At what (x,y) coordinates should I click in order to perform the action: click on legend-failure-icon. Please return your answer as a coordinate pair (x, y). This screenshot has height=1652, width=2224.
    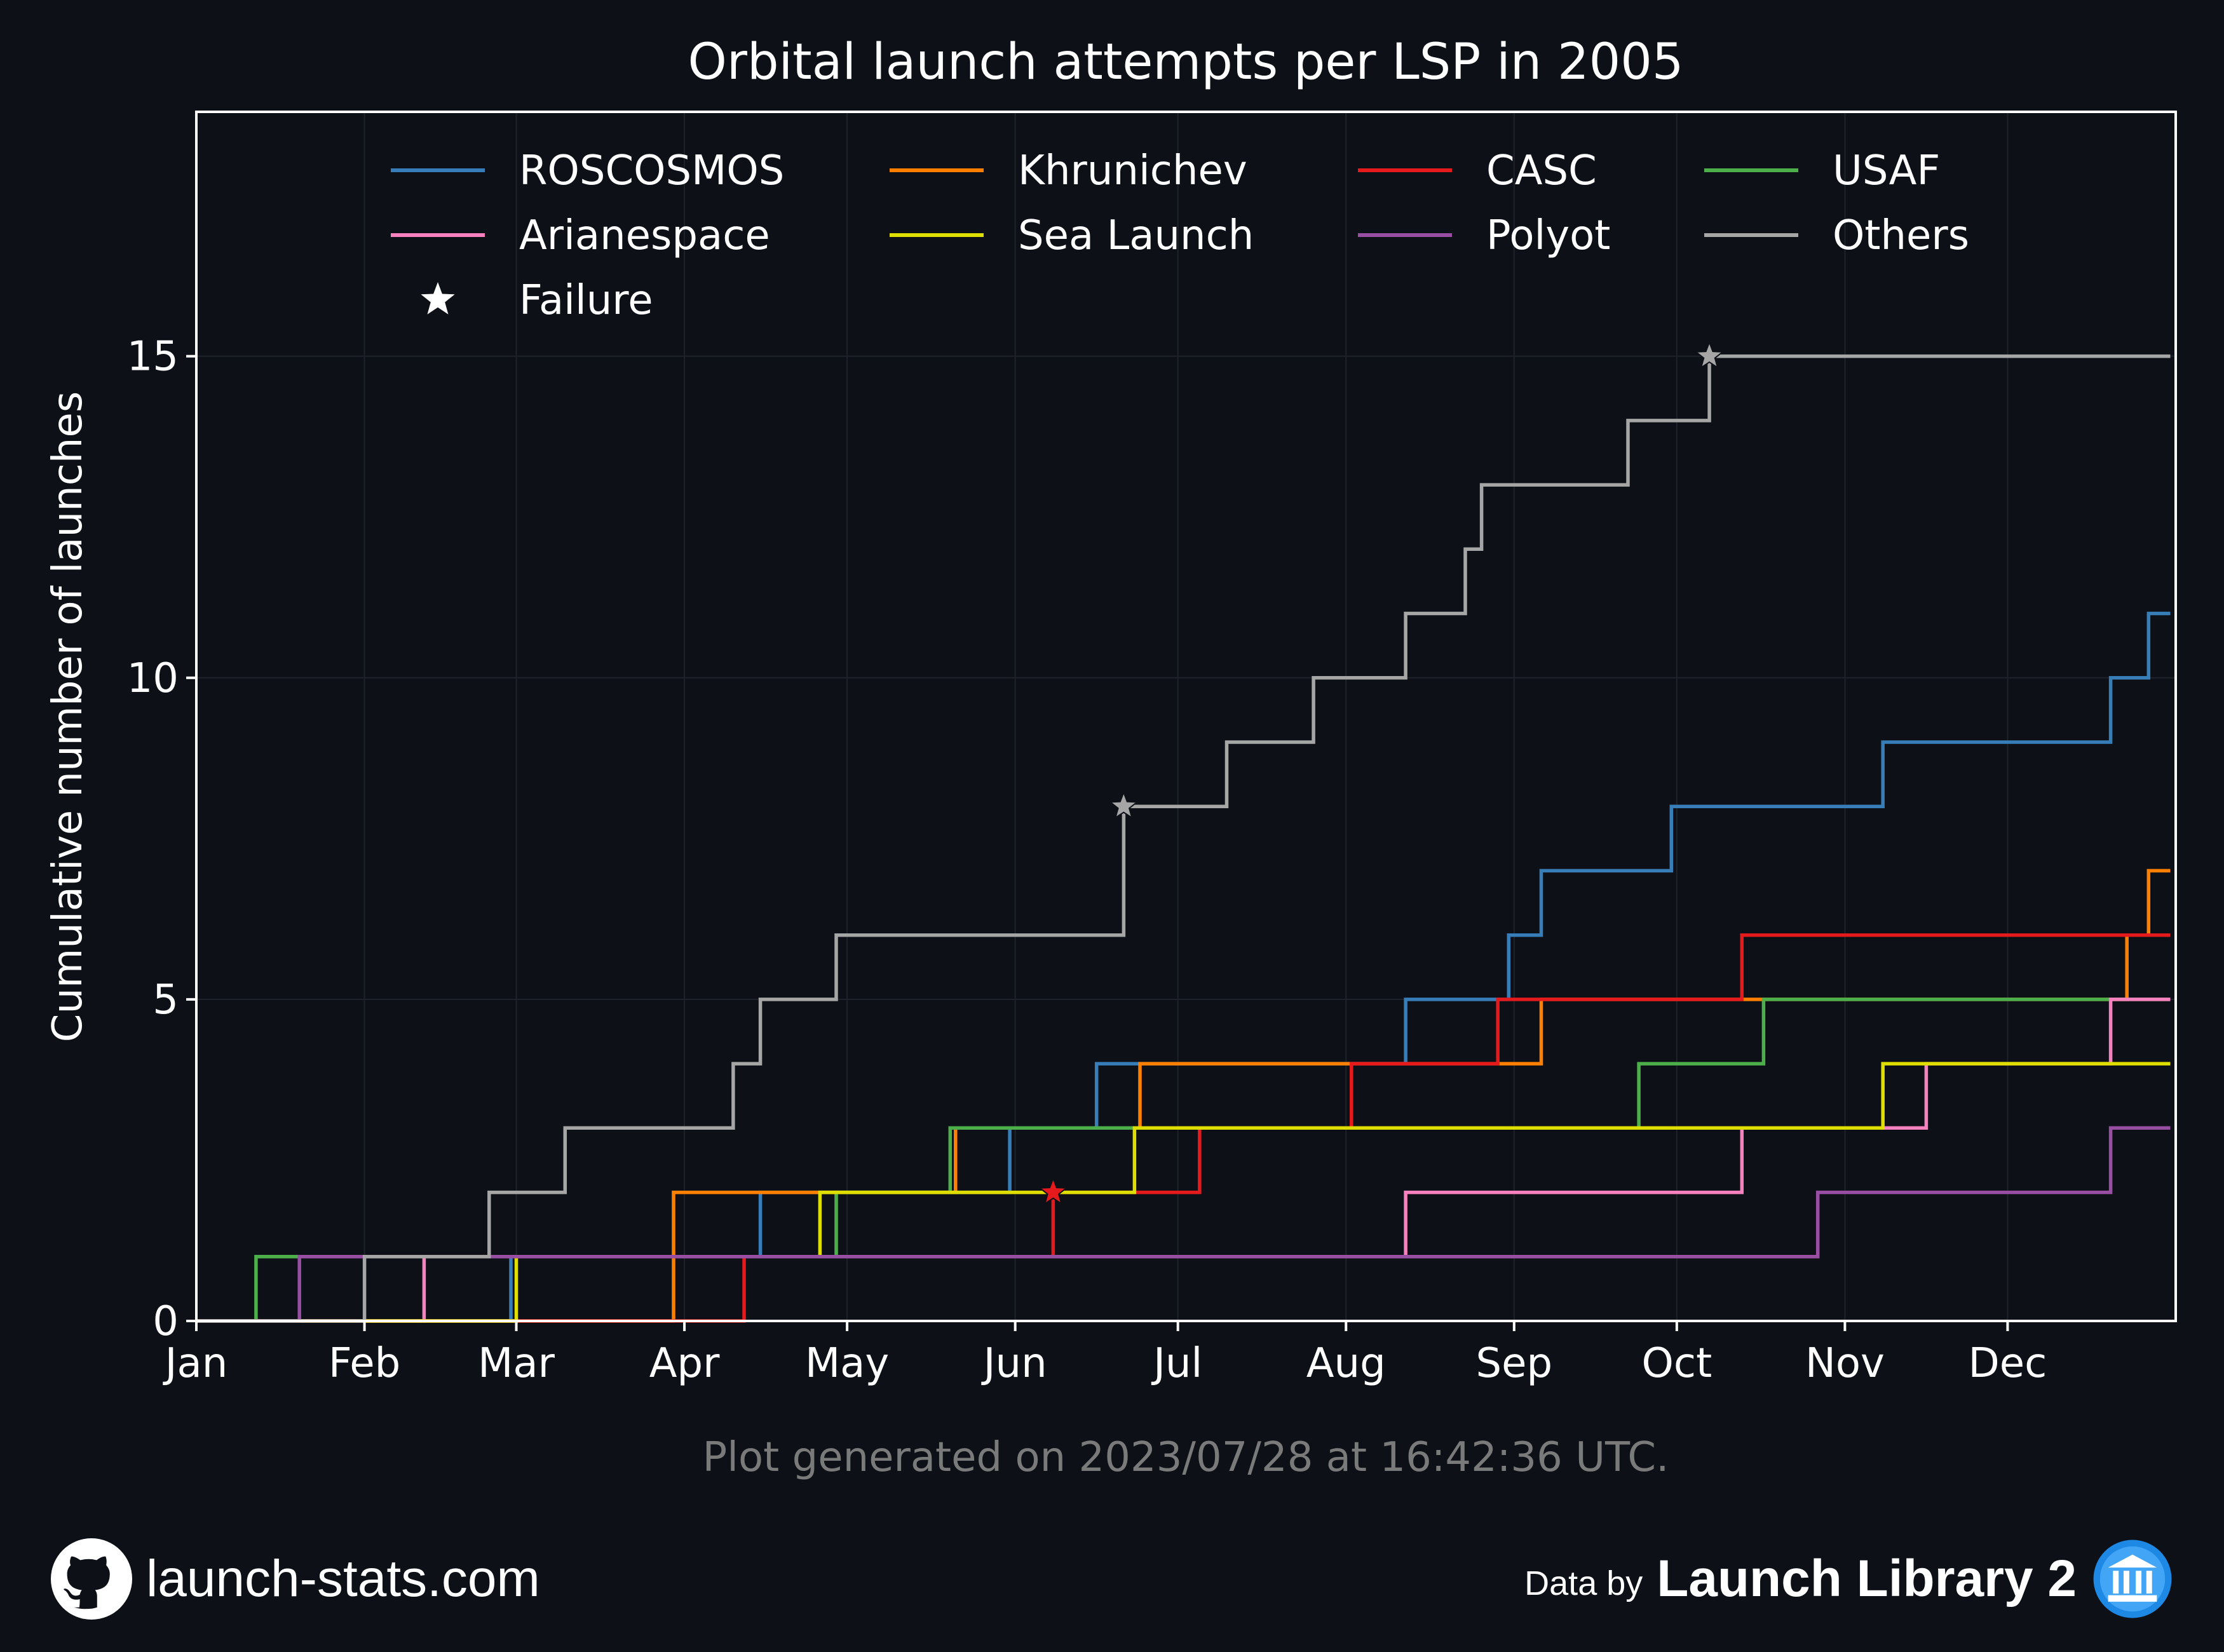
    Looking at the image, I should click on (438, 298).